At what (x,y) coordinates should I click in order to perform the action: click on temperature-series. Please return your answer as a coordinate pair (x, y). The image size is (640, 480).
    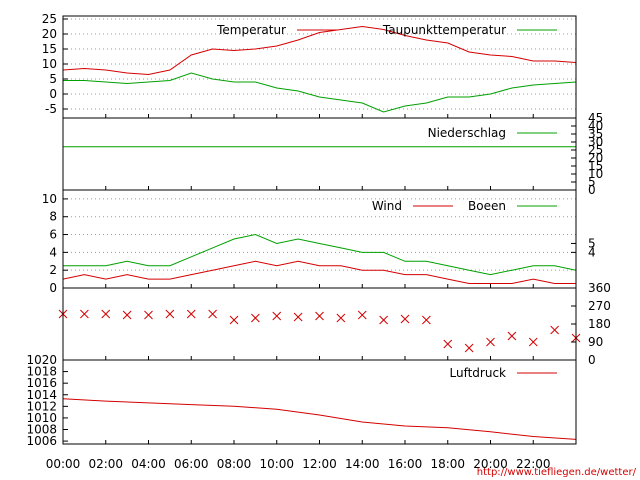
    Looking at the image, I should click on (319, 69).